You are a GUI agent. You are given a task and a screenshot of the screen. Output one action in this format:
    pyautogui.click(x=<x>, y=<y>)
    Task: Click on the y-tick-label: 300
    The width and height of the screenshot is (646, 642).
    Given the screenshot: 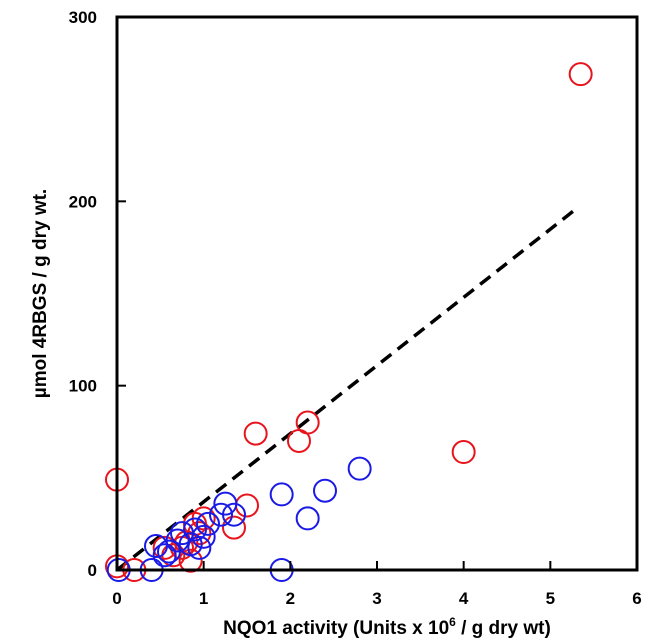 What is the action you would take?
    pyautogui.click(x=83, y=17)
    